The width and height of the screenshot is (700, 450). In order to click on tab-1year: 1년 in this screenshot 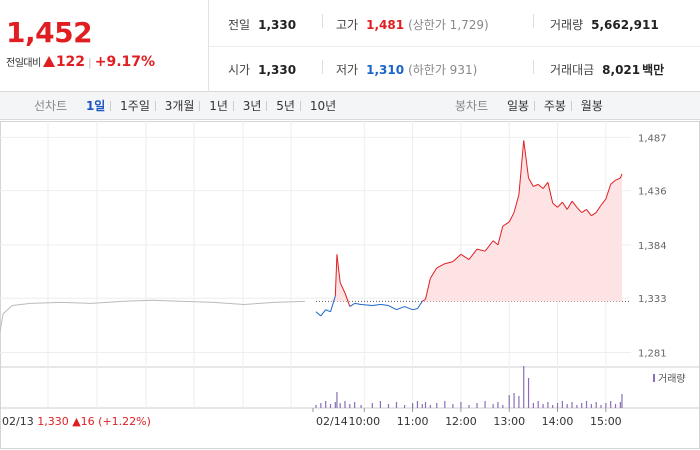, I will do `click(218, 106)`.